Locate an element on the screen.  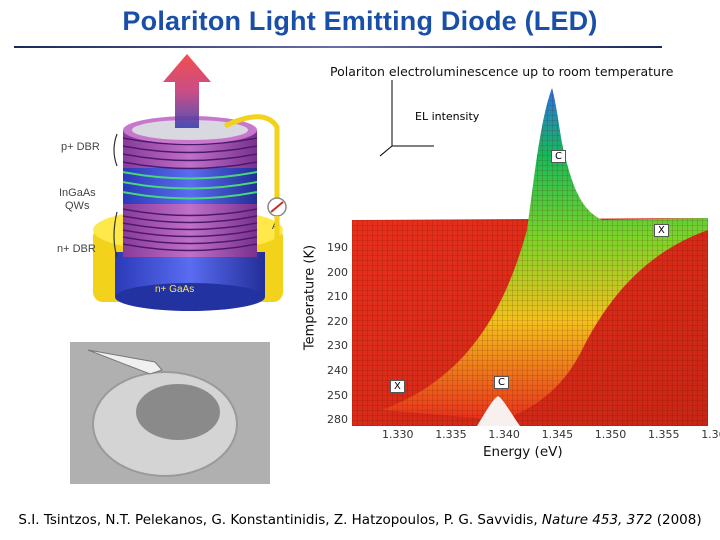
y-tick-label: 190 is located at coordinates (337, 247).